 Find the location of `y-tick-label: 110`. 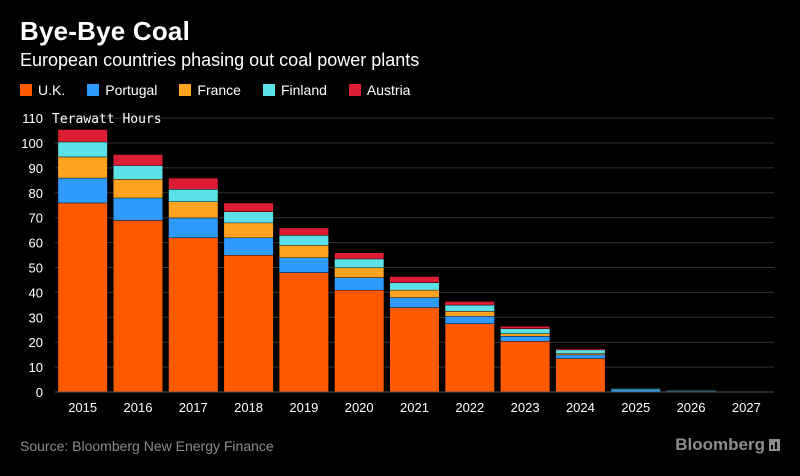

y-tick-label: 110 is located at coordinates (32, 118).